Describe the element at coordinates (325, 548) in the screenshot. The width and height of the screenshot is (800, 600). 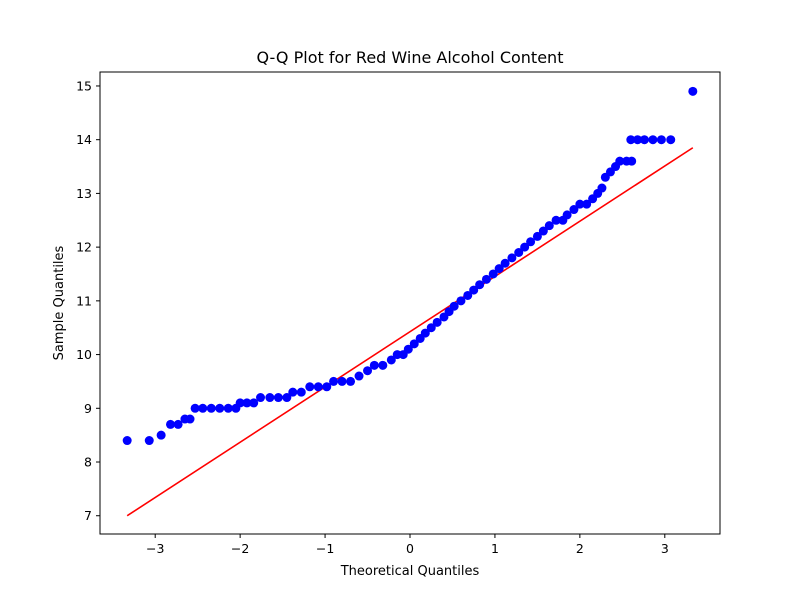
I see `x-tick-label: −1` at that location.